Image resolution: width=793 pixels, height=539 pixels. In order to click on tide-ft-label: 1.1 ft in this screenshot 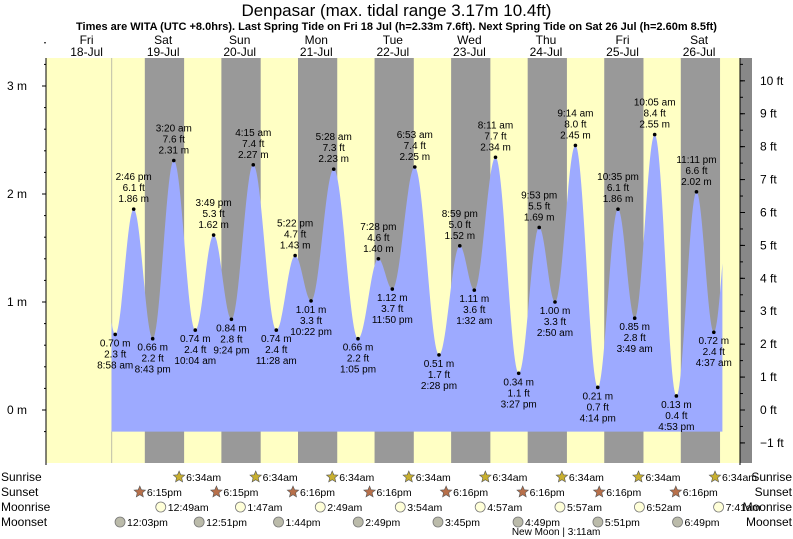, I will do `click(519, 393)`.